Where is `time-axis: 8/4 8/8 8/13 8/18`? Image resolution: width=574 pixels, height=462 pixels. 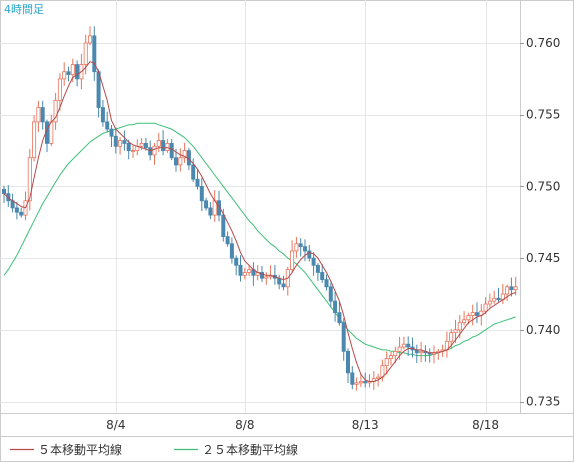
time-axis: 8/4 8/8 8/13 8/18 is located at coordinates (302, 425).